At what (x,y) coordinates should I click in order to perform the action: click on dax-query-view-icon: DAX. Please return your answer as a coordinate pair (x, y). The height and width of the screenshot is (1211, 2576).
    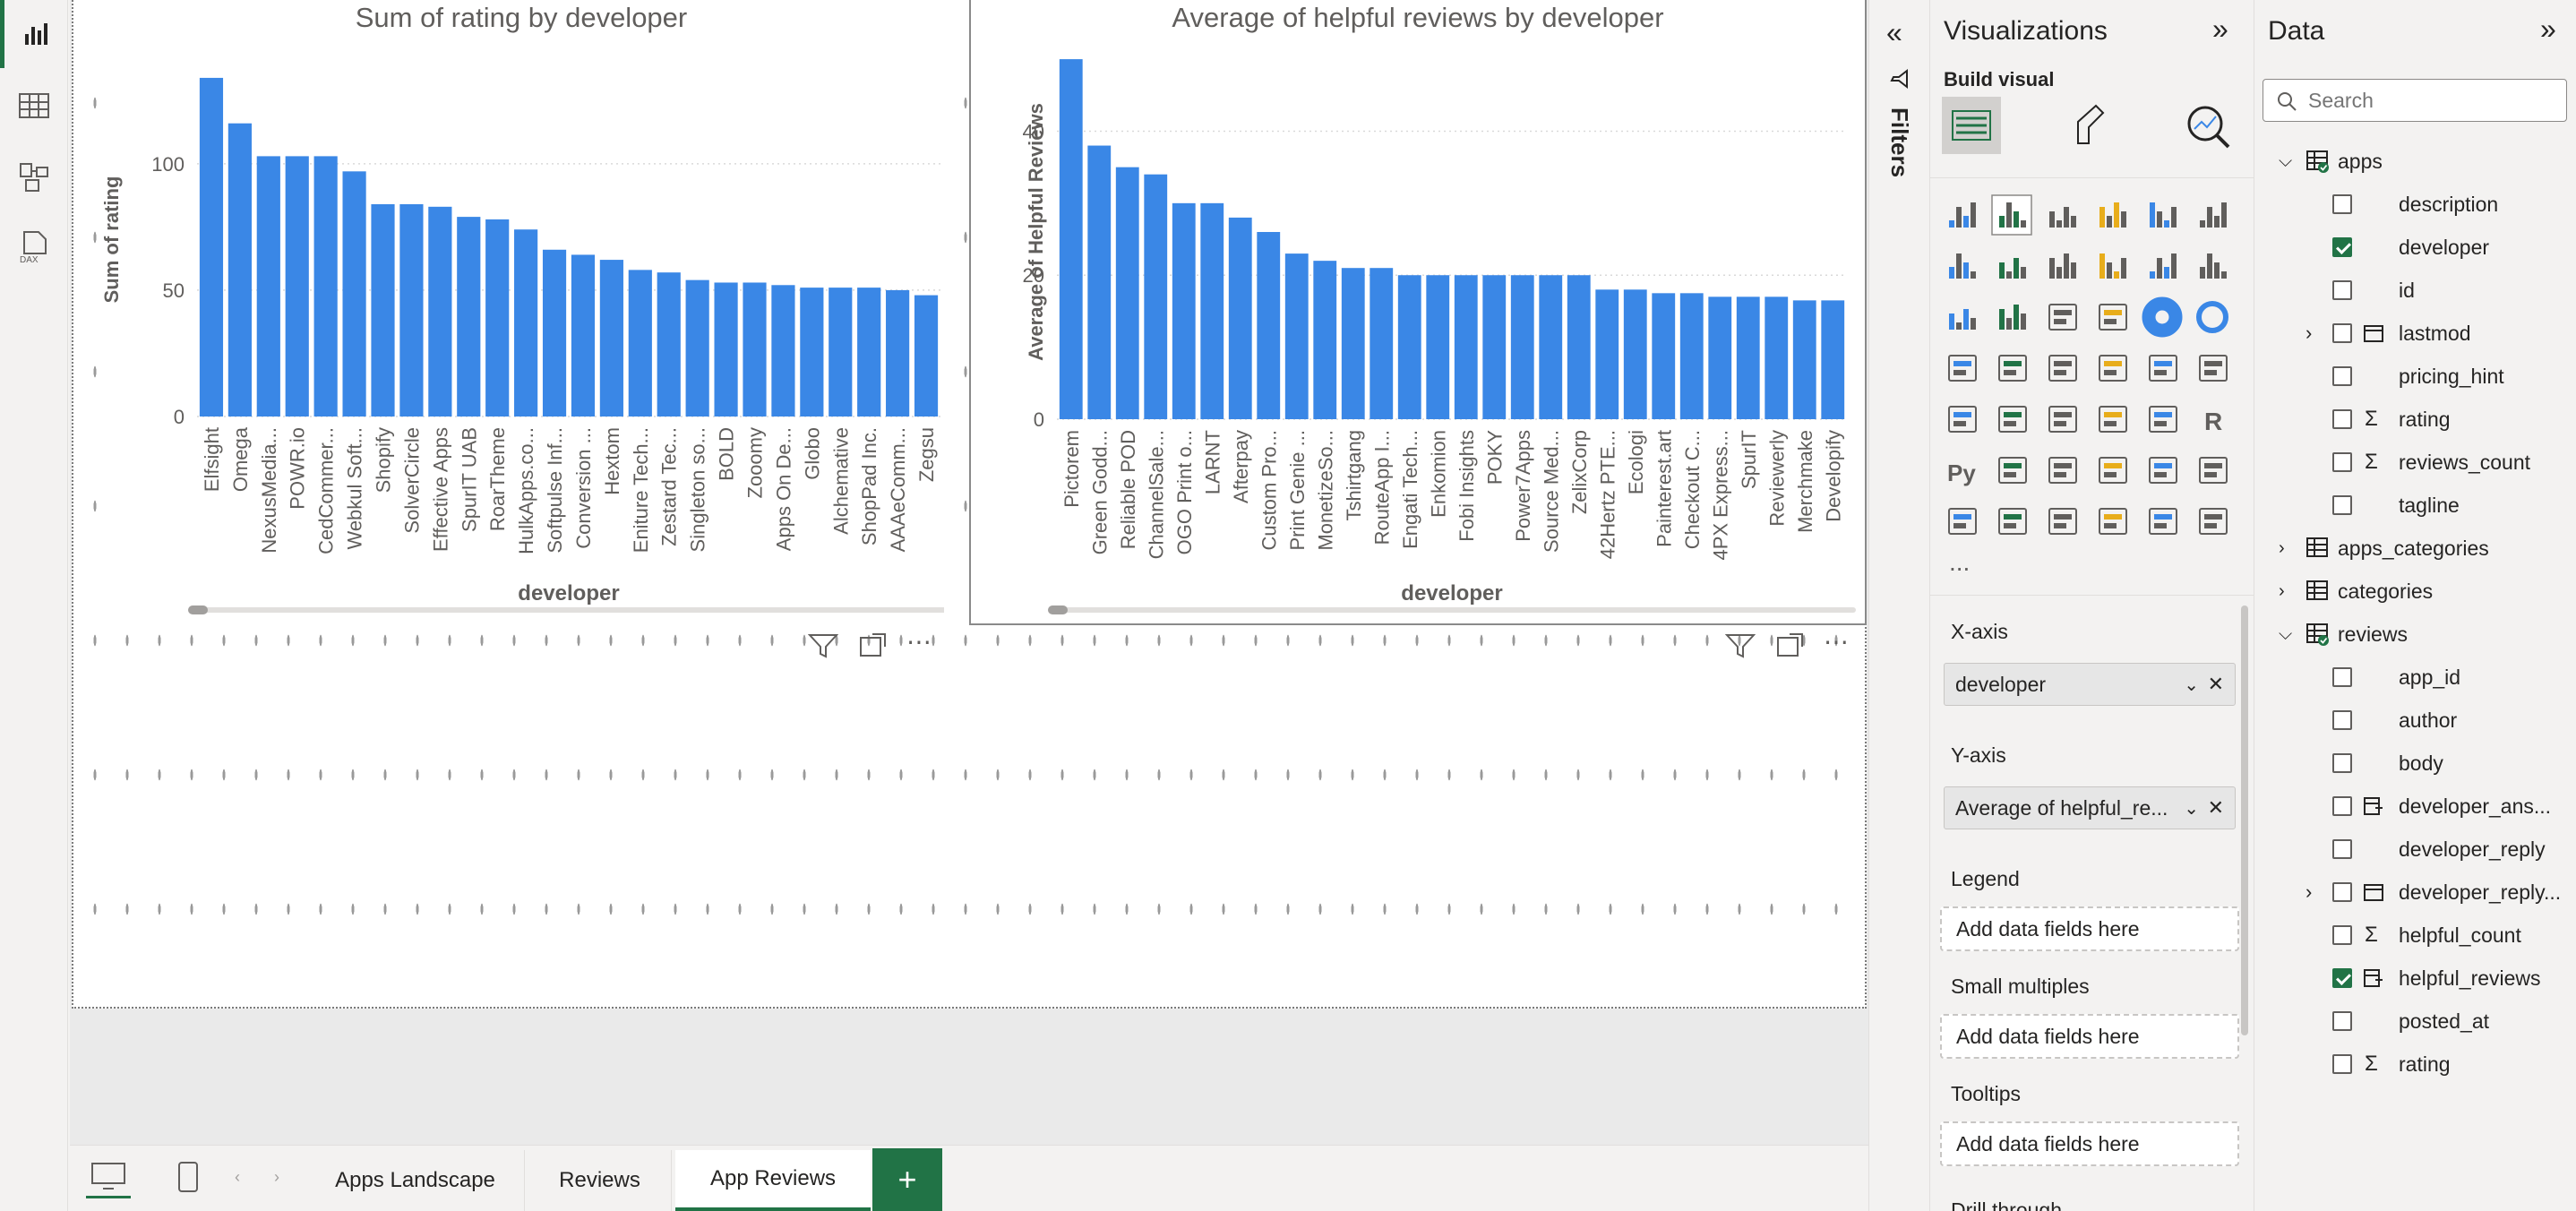
    Looking at the image, I should click on (34, 247).